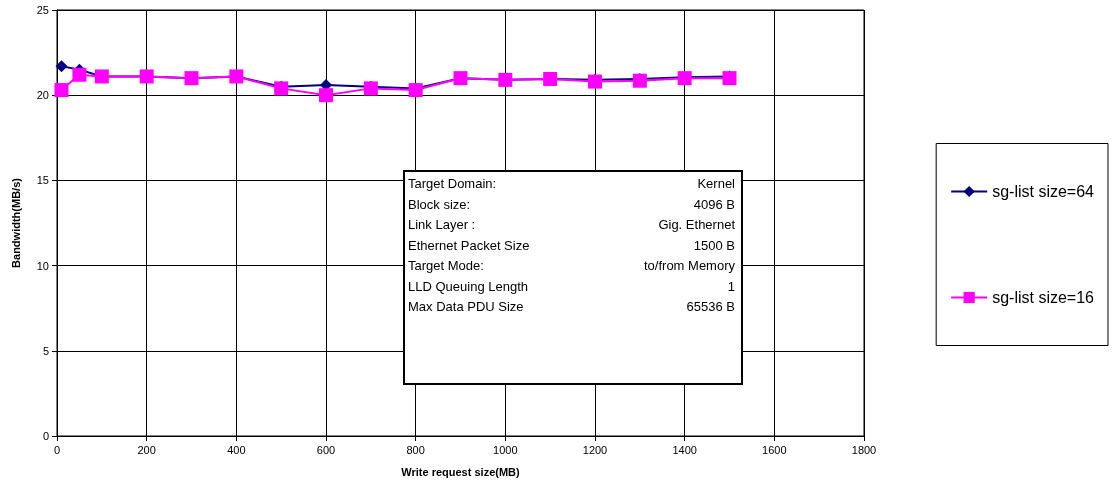  What do you see at coordinates (326, 449) in the screenshot?
I see `x-tick-label: 600` at bounding box center [326, 449].